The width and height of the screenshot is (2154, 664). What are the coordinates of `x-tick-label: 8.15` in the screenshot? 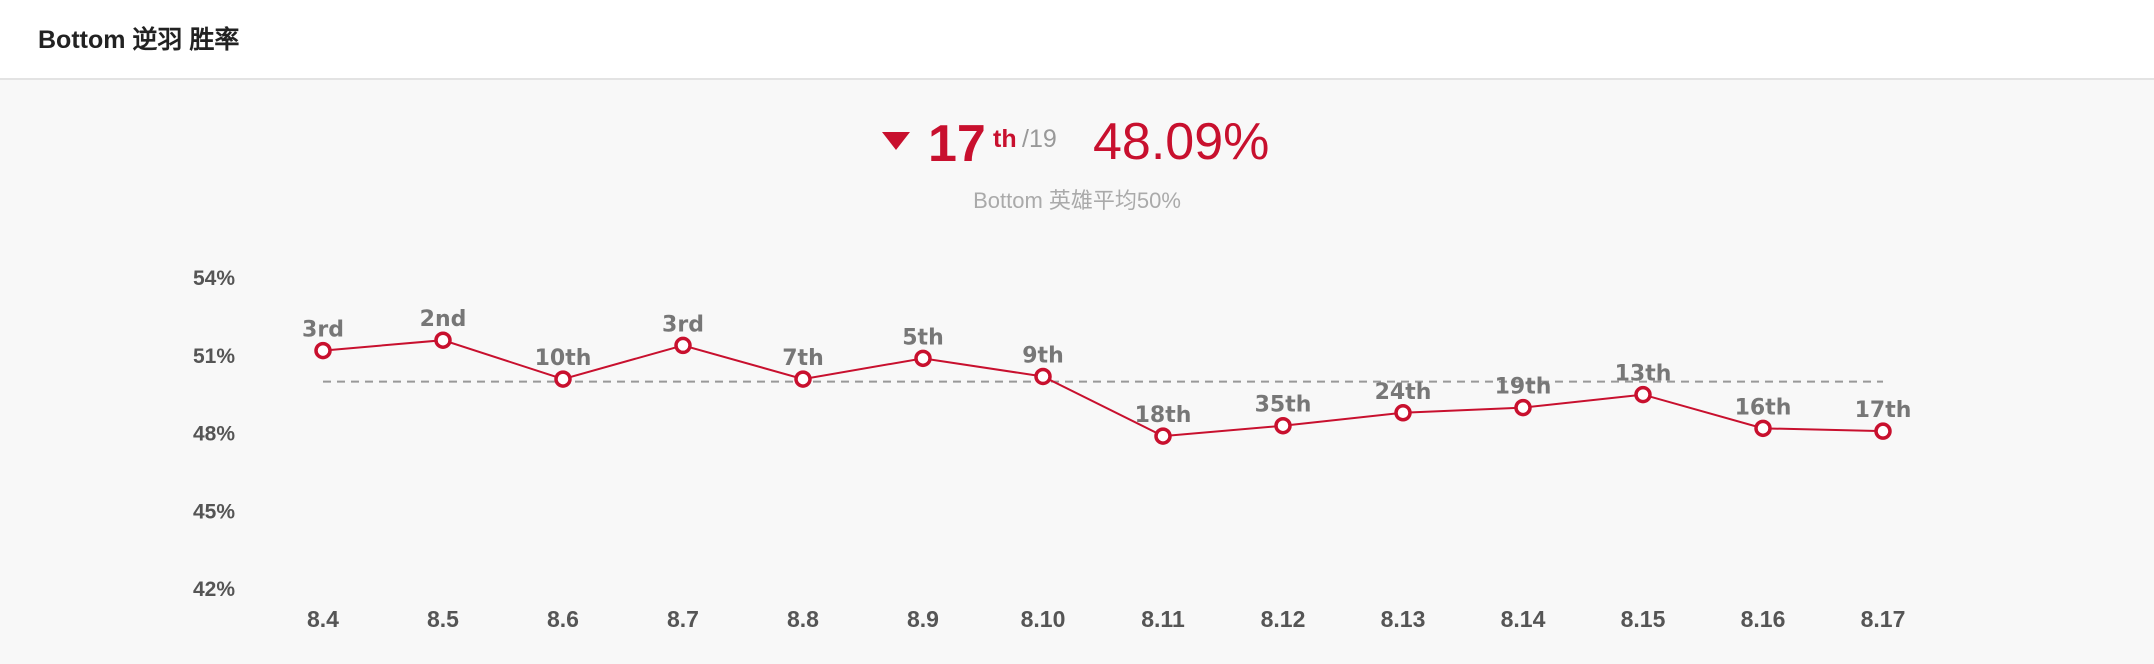 It's located at (1643, 619).